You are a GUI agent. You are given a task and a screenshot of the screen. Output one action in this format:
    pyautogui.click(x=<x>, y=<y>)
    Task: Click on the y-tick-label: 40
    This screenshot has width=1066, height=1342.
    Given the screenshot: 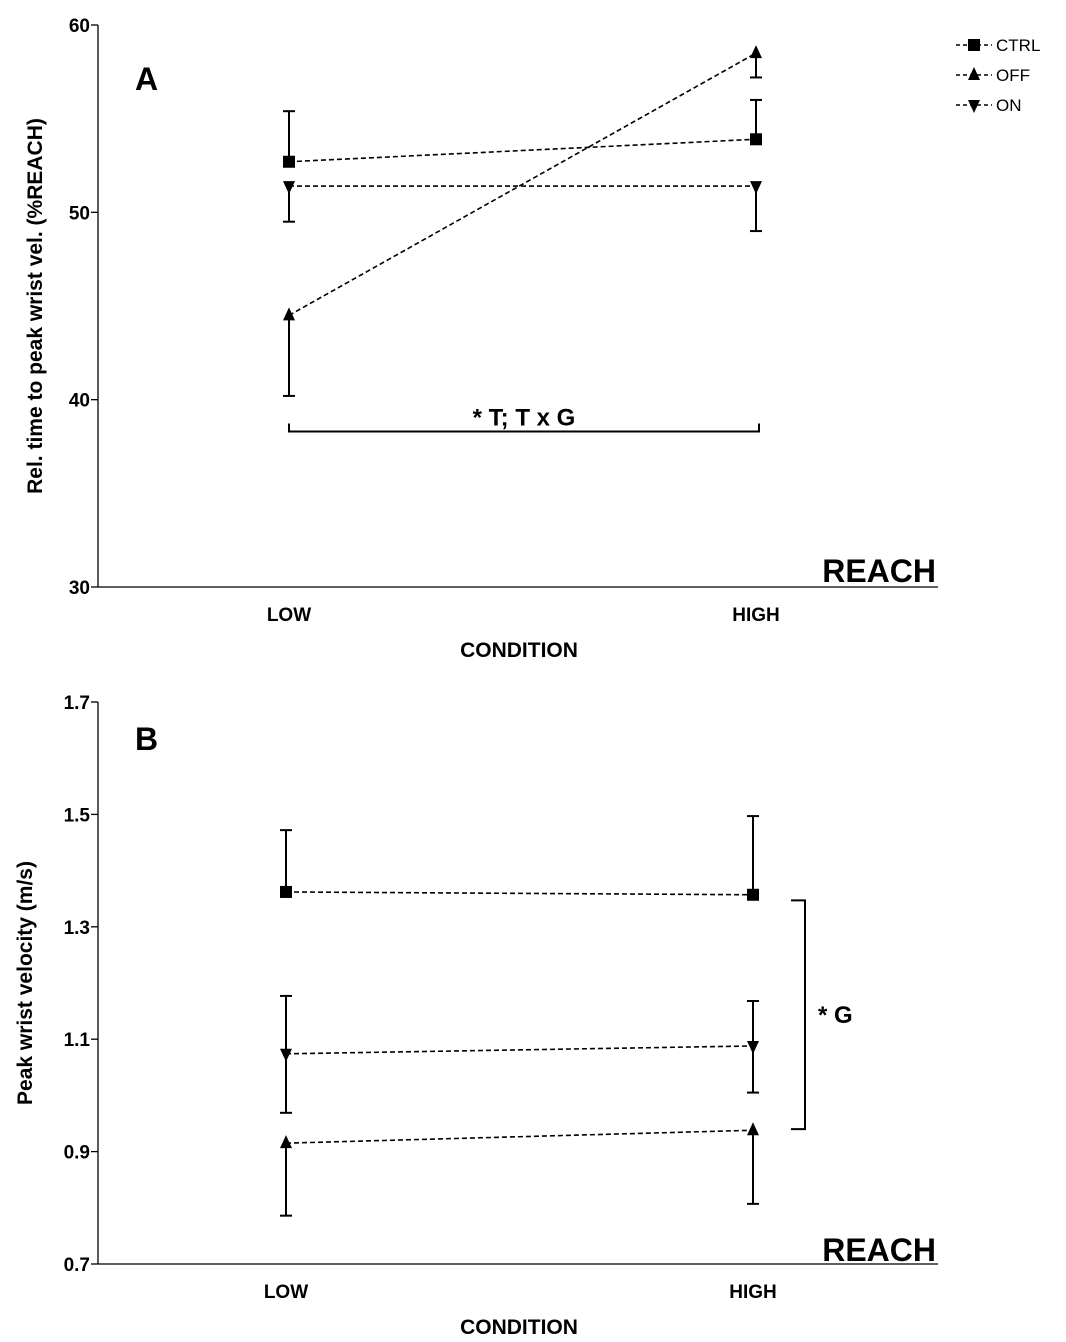 What is the action you would take?
    pyautogui.click(x=79, y=401)
    